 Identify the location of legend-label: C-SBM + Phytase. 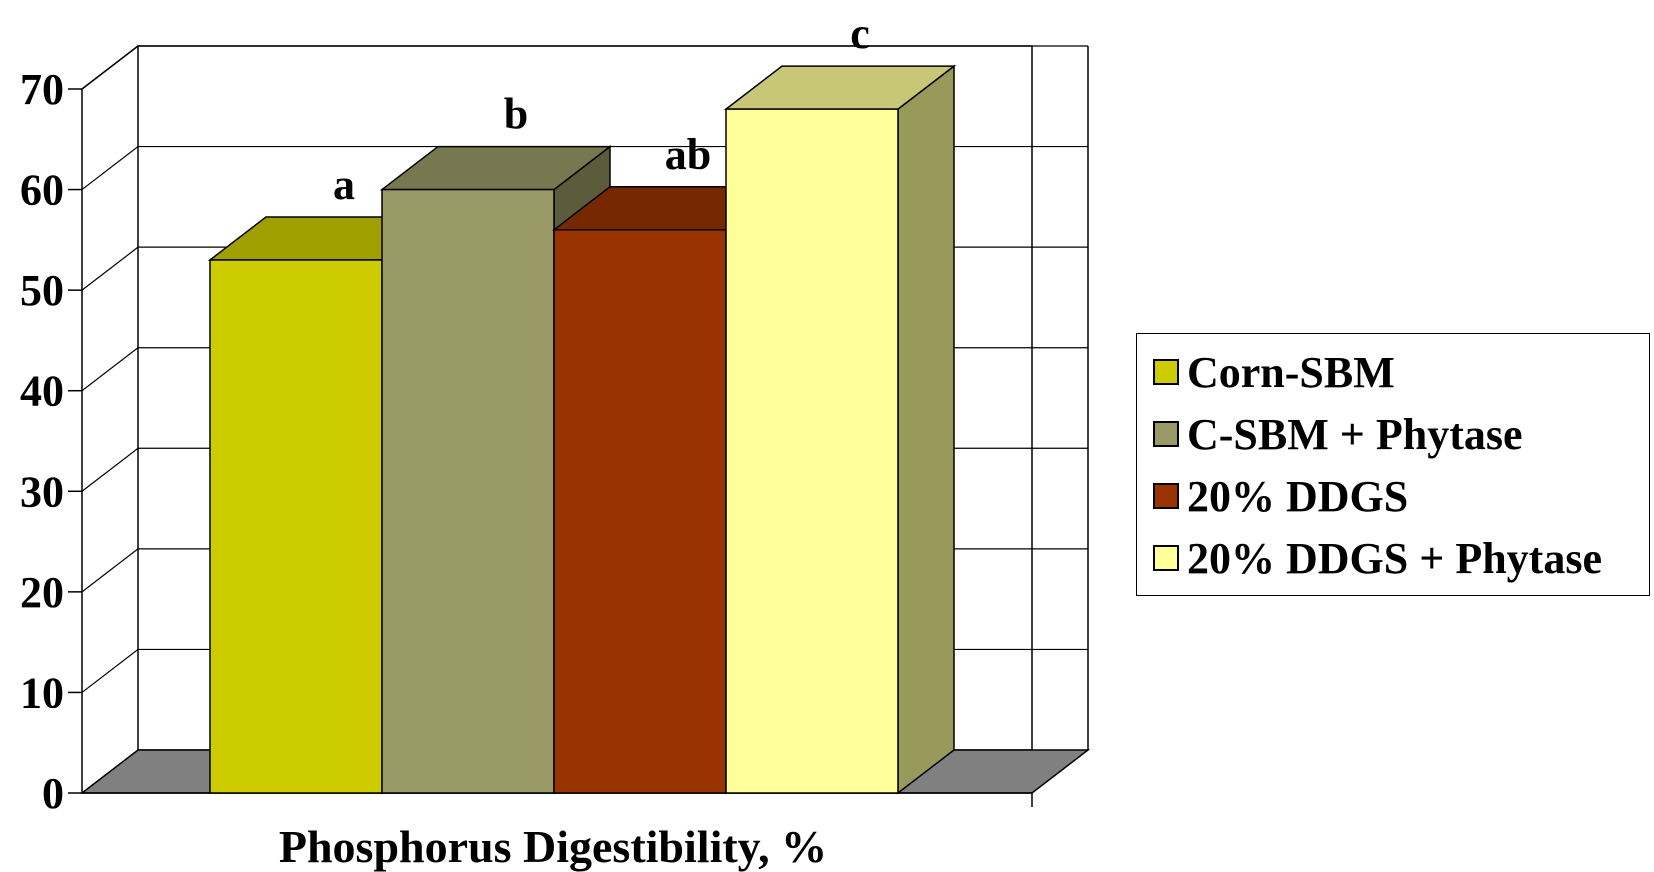
(1355, 434).